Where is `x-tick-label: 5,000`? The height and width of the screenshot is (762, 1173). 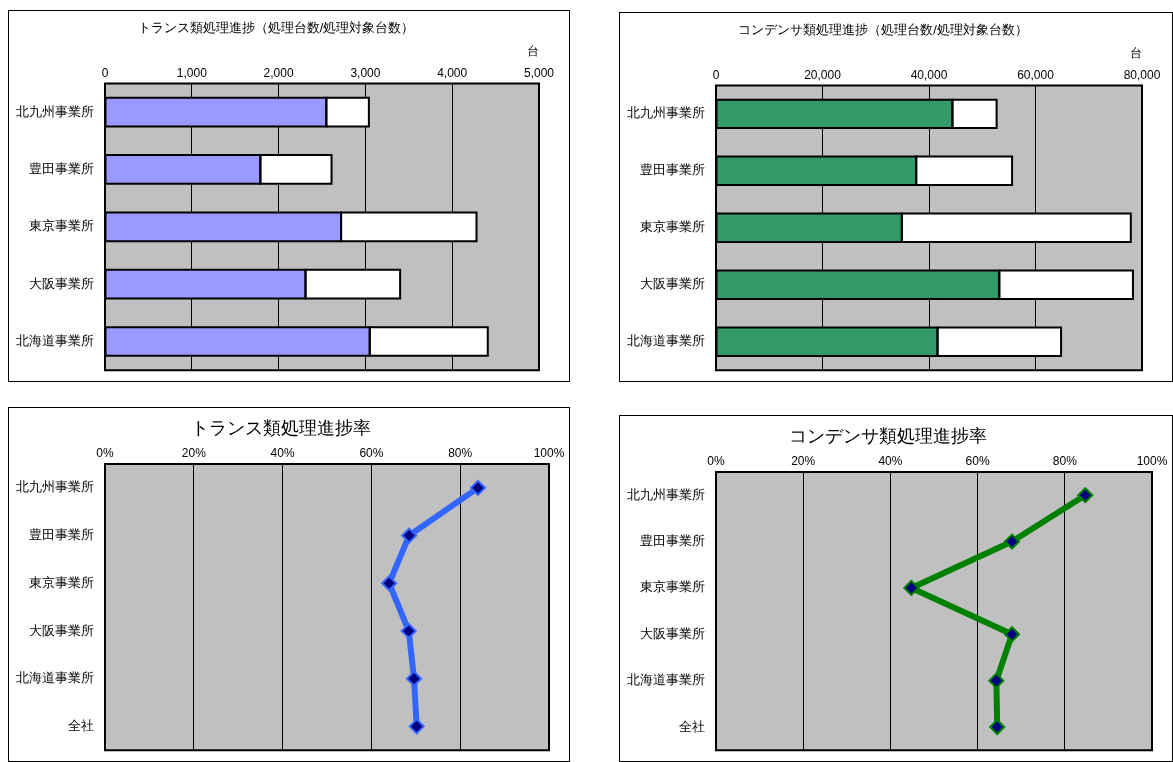 x-tick-label: 5,000 is located at coordinates (539, 72).